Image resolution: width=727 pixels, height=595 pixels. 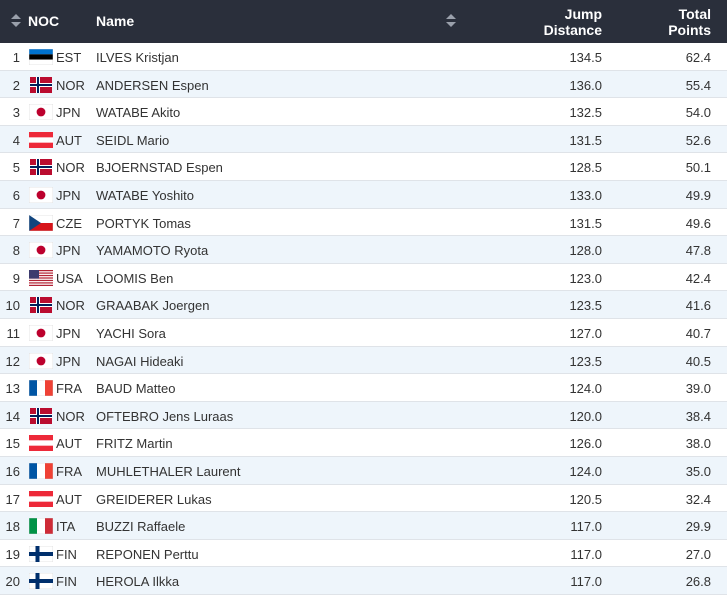 I want to click on table-row: 20 FIN HEROLA Ilkka 117.0 26.8, so click(x=363, y=581).